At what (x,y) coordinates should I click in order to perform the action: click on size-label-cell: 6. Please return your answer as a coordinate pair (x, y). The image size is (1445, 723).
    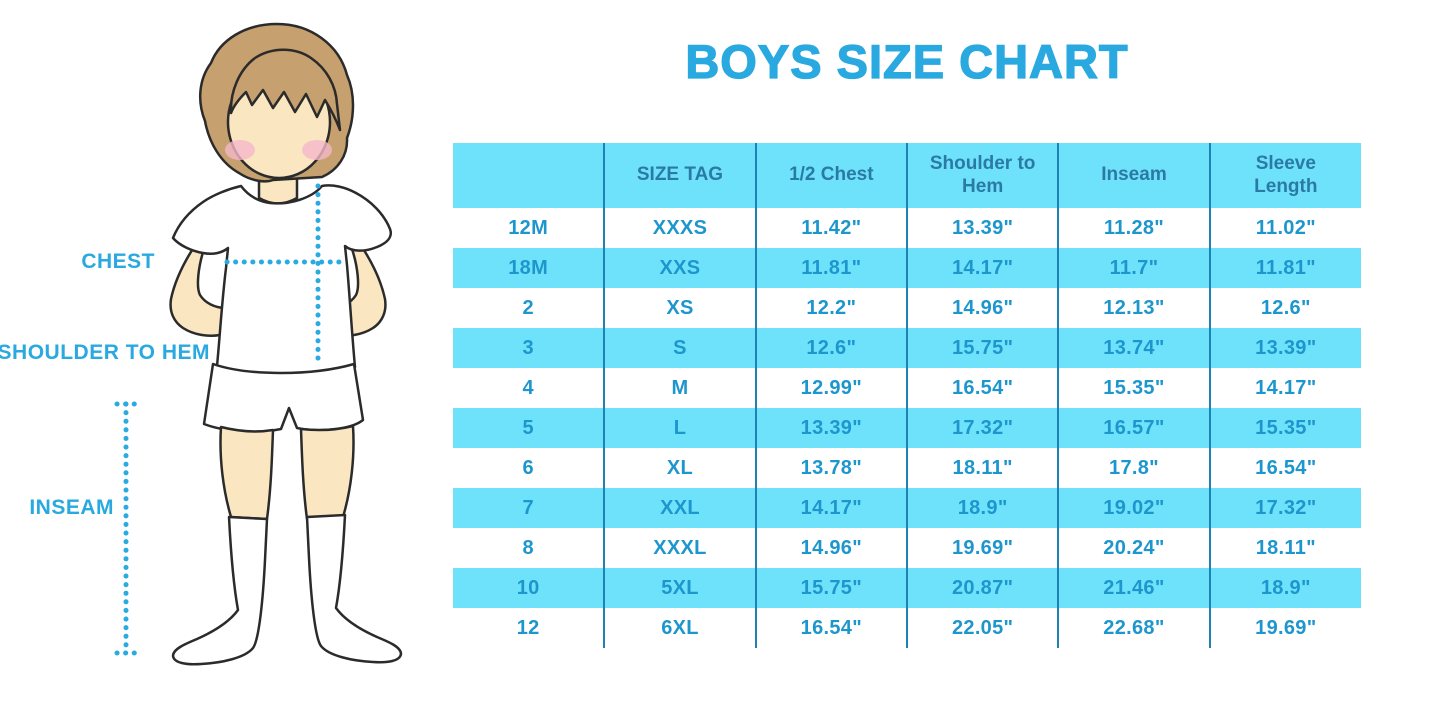
    Looking at the image, I should click on (528, 467).